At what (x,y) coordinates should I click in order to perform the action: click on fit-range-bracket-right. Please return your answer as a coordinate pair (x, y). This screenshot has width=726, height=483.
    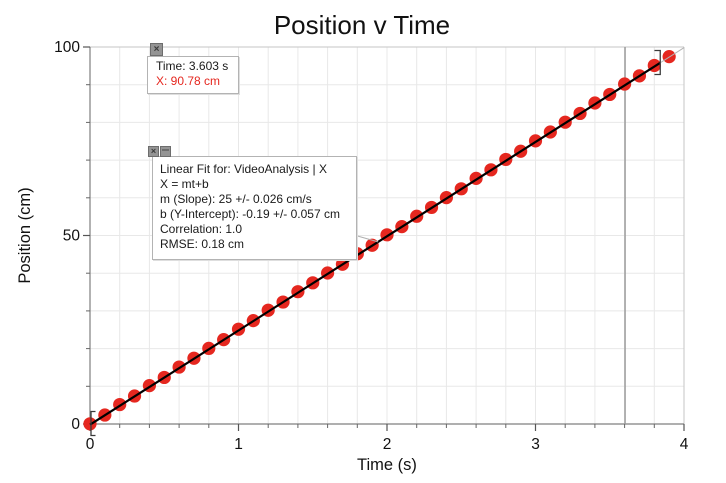
    Looking at the image, I should click on (657, 62).